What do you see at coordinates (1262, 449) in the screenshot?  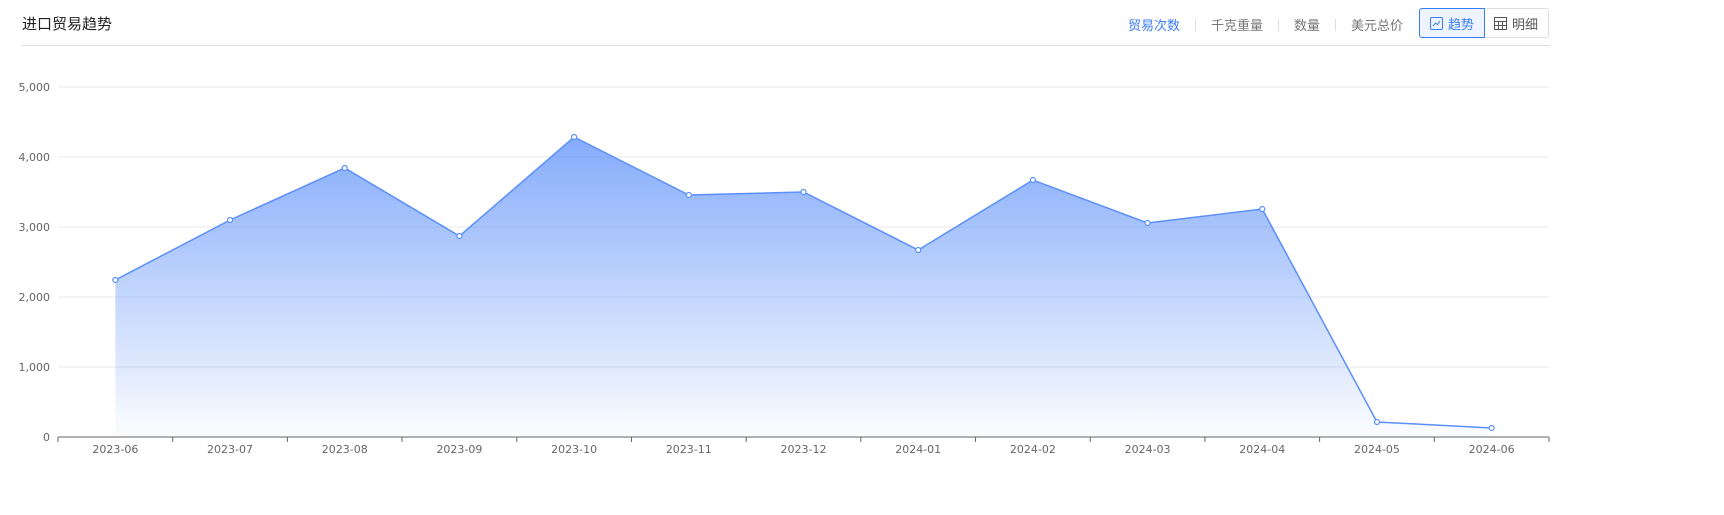 I see `x-tick-label: 2024-04` at bounding box center [1262, 449].